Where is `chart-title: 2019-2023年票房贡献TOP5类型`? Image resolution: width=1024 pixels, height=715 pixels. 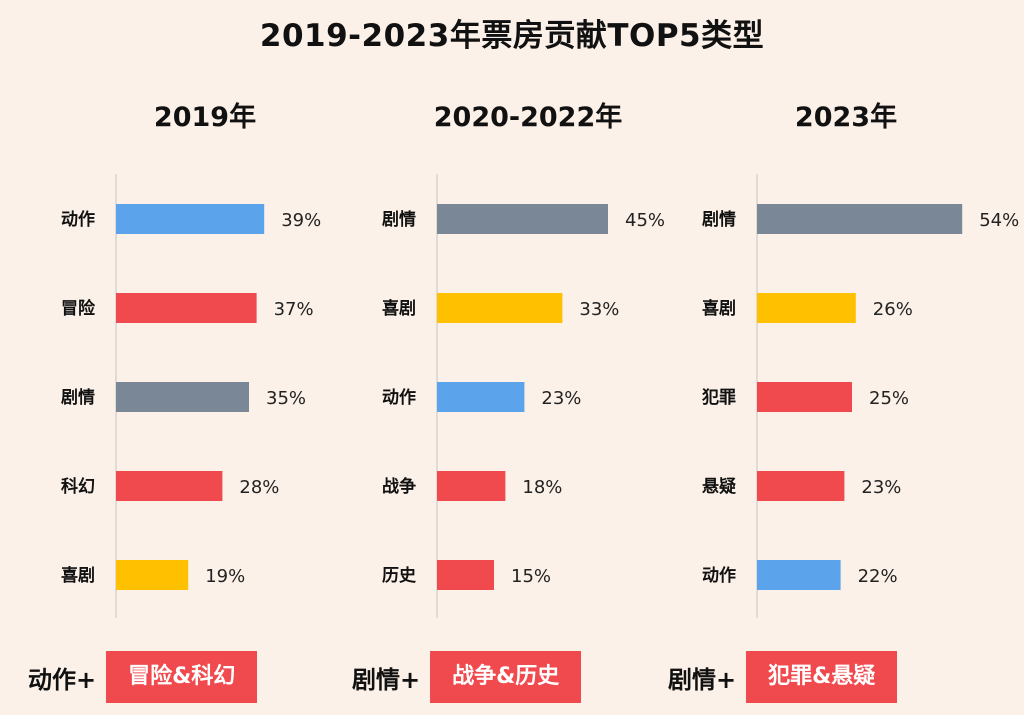 chart-title: 2019-2023年票房贡献TOP5类型 is located at coordinates (512, 36).